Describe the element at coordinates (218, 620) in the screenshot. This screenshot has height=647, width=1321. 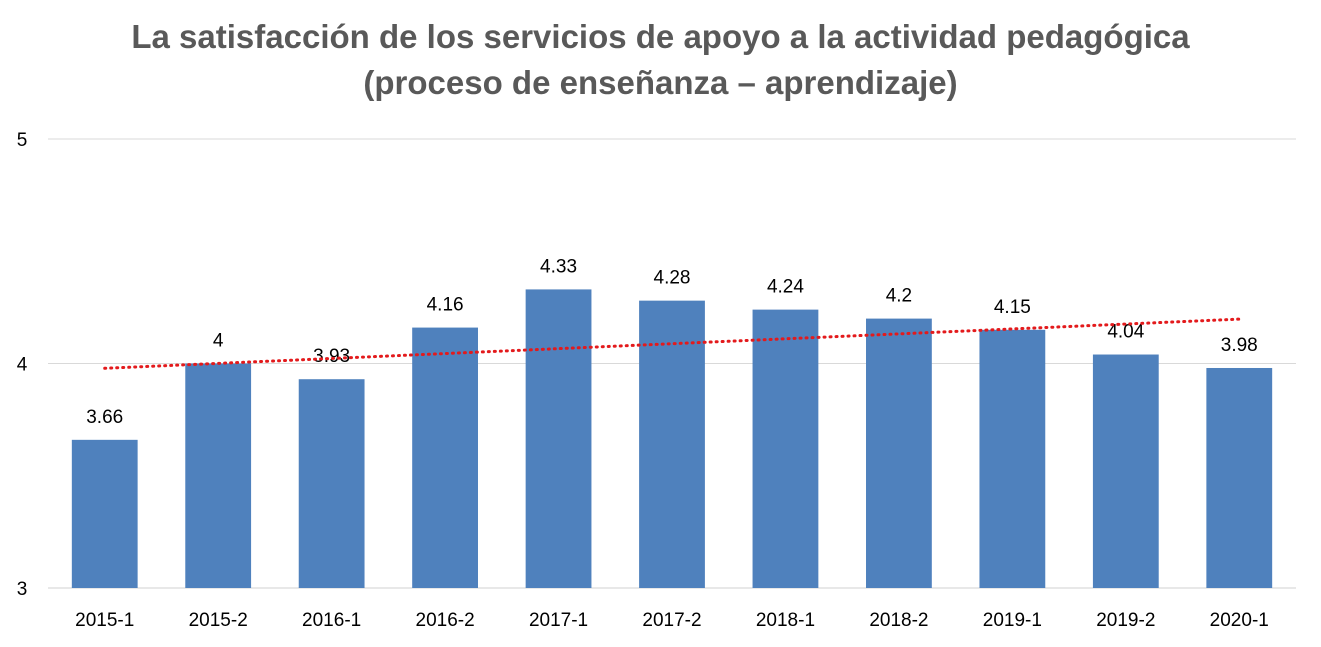
I see `x-tick-label: 2015-2` at that location.